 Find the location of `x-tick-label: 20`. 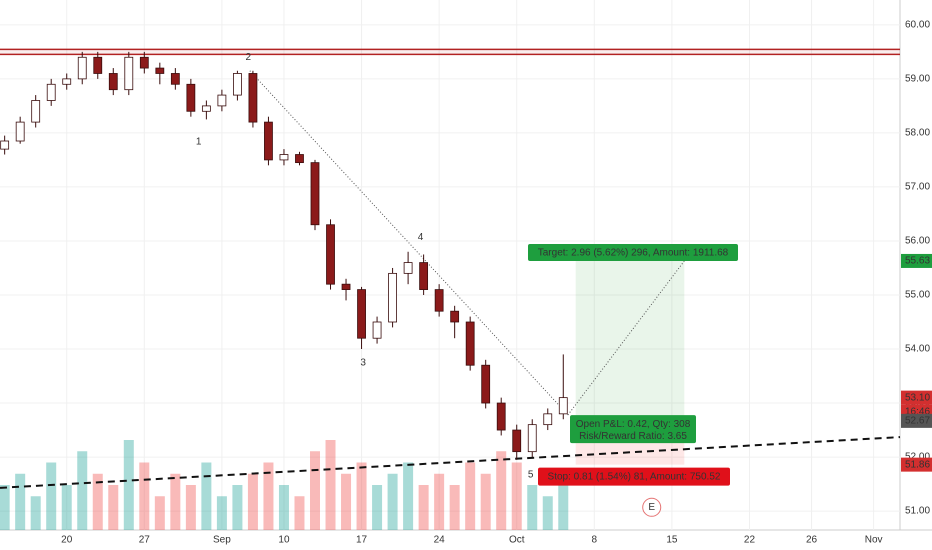

x-tick-label: 20 is located at coordinates (67, 540).